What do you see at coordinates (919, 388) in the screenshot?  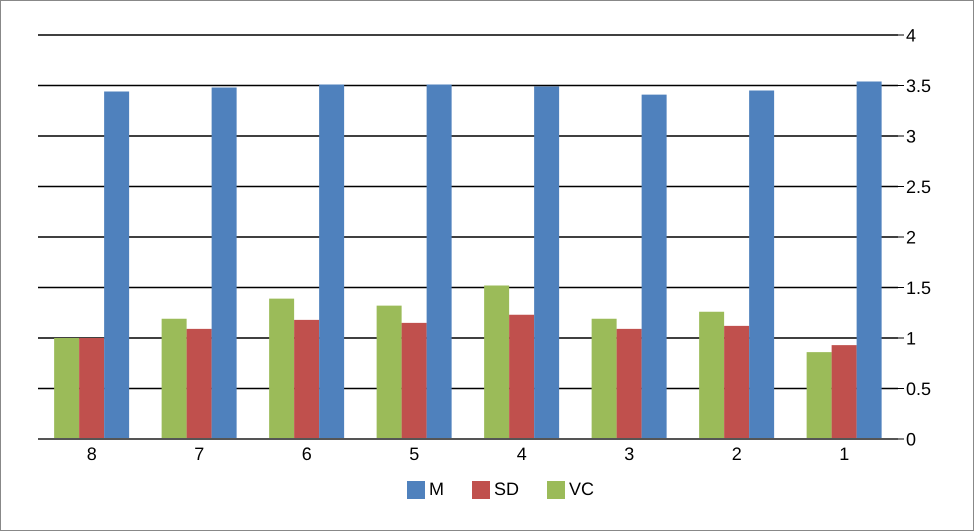 I see `y-tick-label: 0.5` at bounding box center [919, 388].